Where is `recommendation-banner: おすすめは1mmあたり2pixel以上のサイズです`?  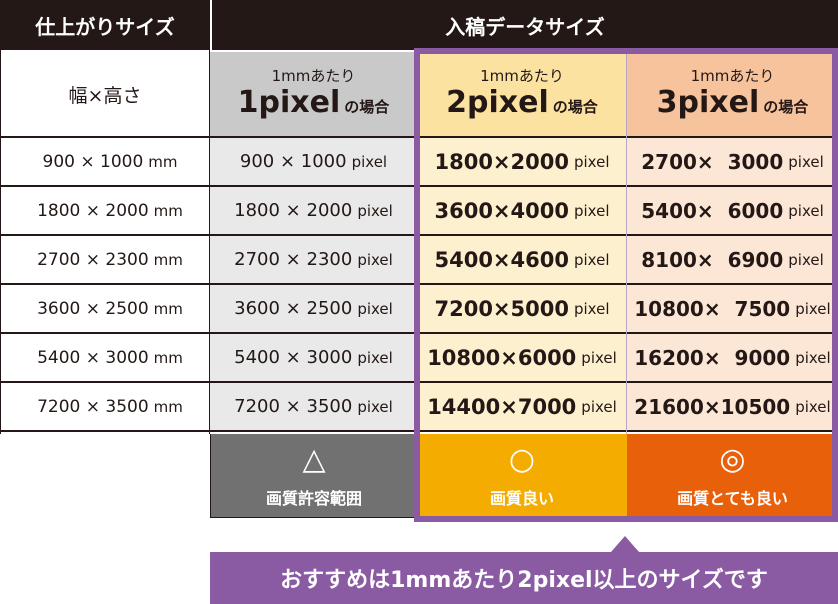 recommendation-banner: おすすめは1mmあたり2pixel以上のサイズです is located at coordinates (524, 578).